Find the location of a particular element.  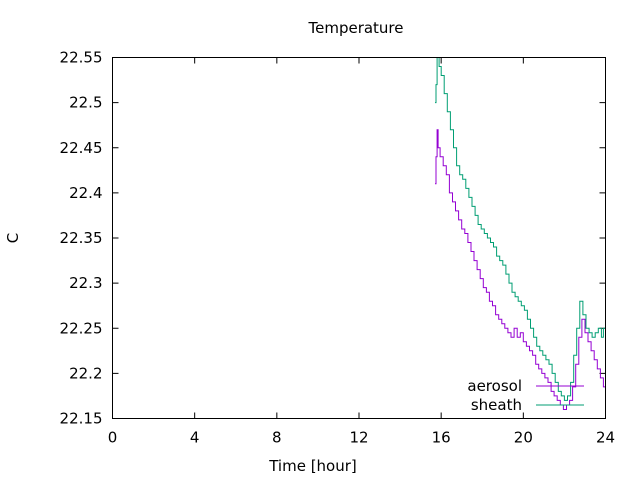

y-tick-label: 22.5 is located at coordinates (85, 103).